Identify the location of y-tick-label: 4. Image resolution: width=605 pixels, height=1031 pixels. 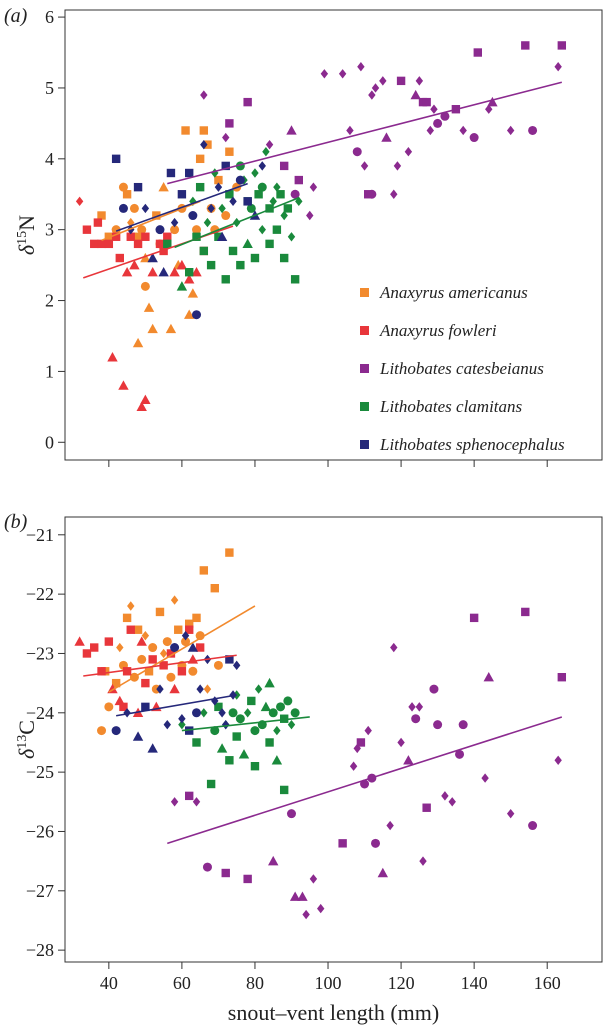
(49, 159).